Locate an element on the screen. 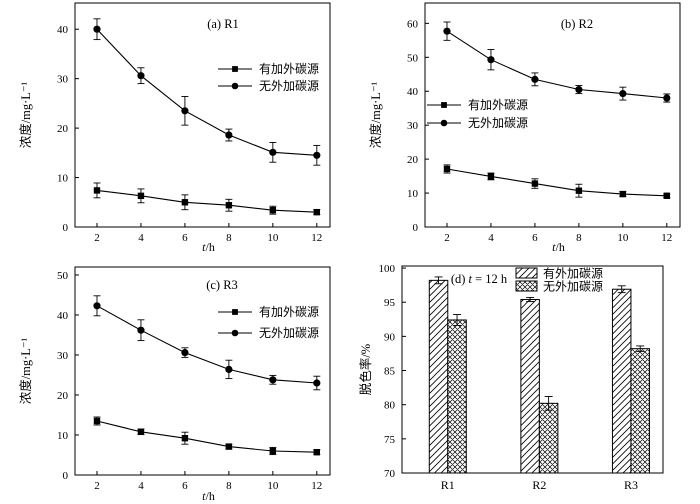  y-tick-label: 75 is located at coordinates (390, 440).